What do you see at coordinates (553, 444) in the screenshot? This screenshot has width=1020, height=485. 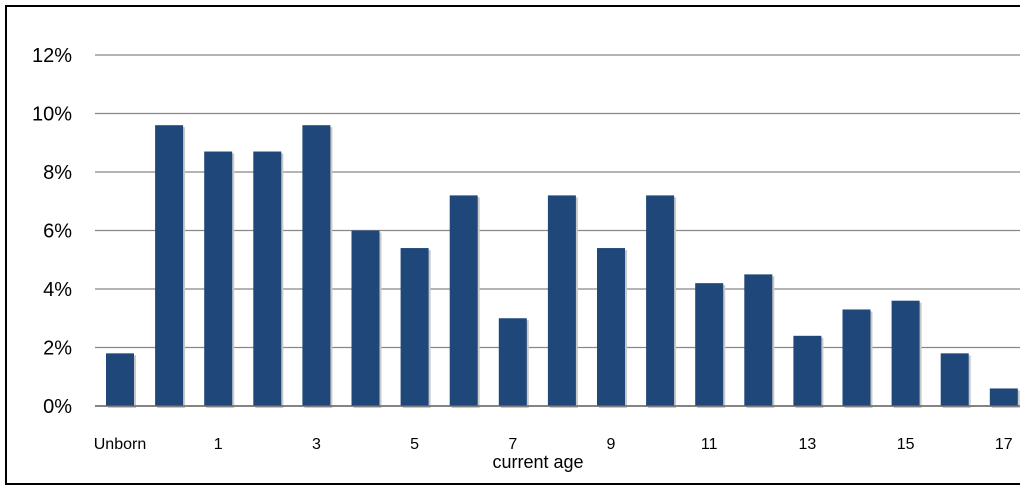 I see `x-axis-ticks: Unborn 1 3 5 7 9 11 13 15 17` at bounding box center [553, 444].